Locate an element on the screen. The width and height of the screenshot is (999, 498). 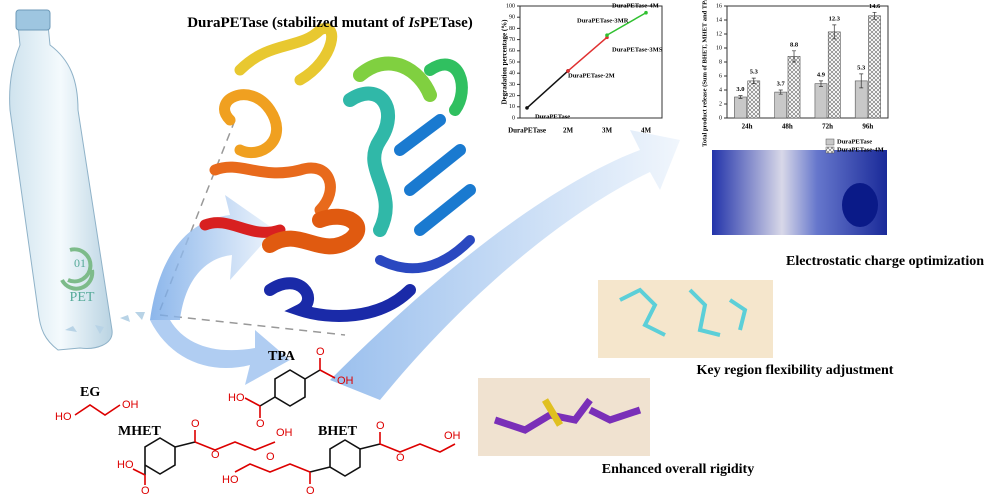
bottle is located at coordinates (61, 187).